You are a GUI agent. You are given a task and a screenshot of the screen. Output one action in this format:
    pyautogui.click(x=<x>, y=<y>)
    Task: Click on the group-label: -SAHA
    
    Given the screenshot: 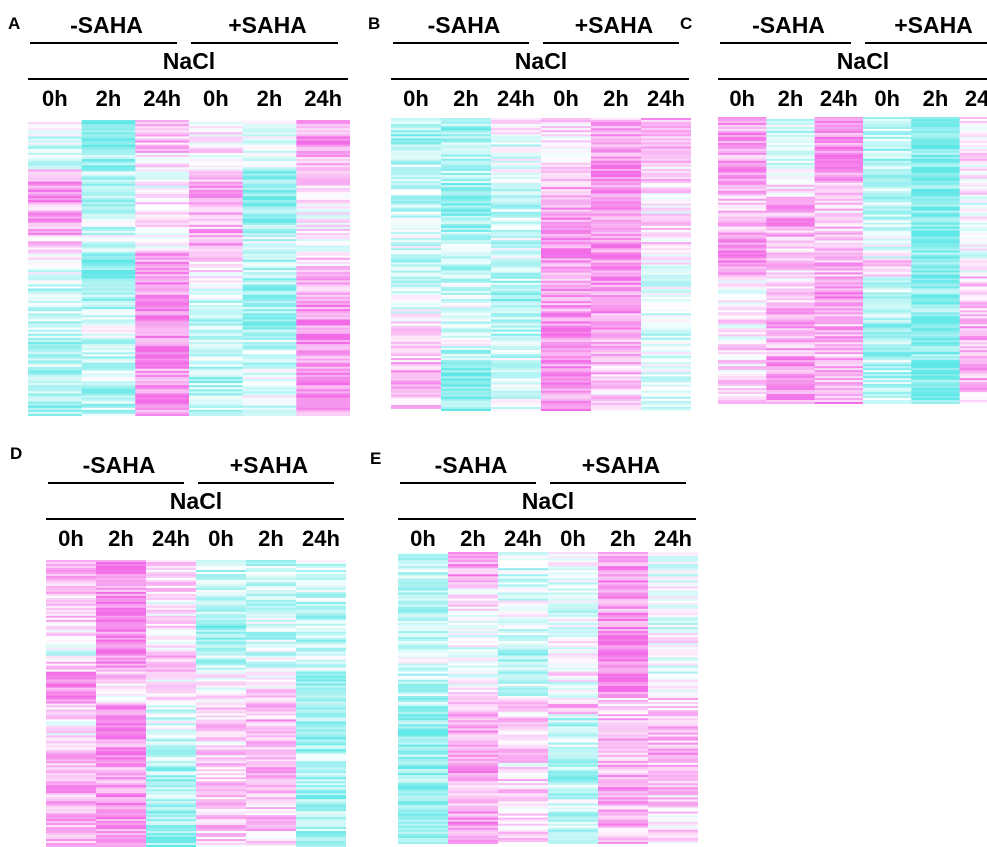 What is the action you would take?
    pyautogui.click(x=471, y=465)
    